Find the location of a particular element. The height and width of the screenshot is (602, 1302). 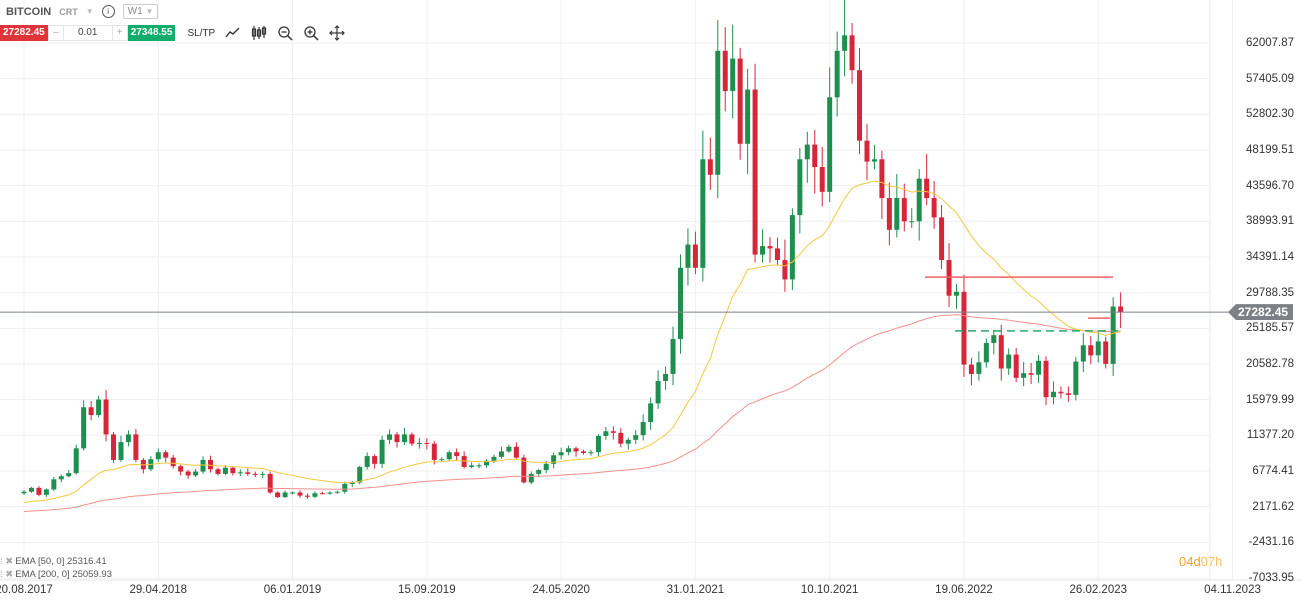

y-tick-label: 6774.41 is located at coordinates (1273, 471).